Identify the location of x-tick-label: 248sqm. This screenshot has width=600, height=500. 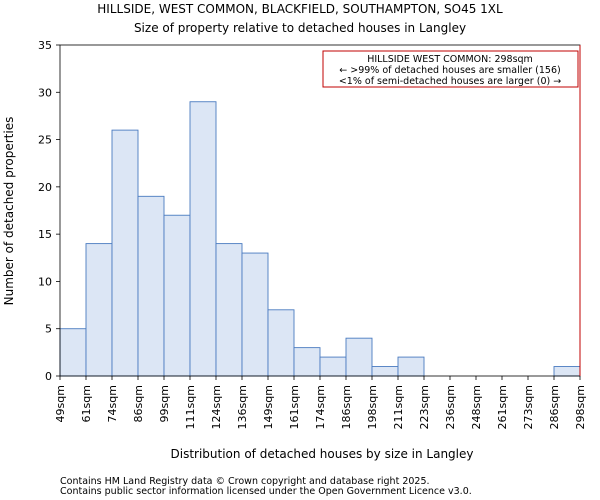
(476, 407).